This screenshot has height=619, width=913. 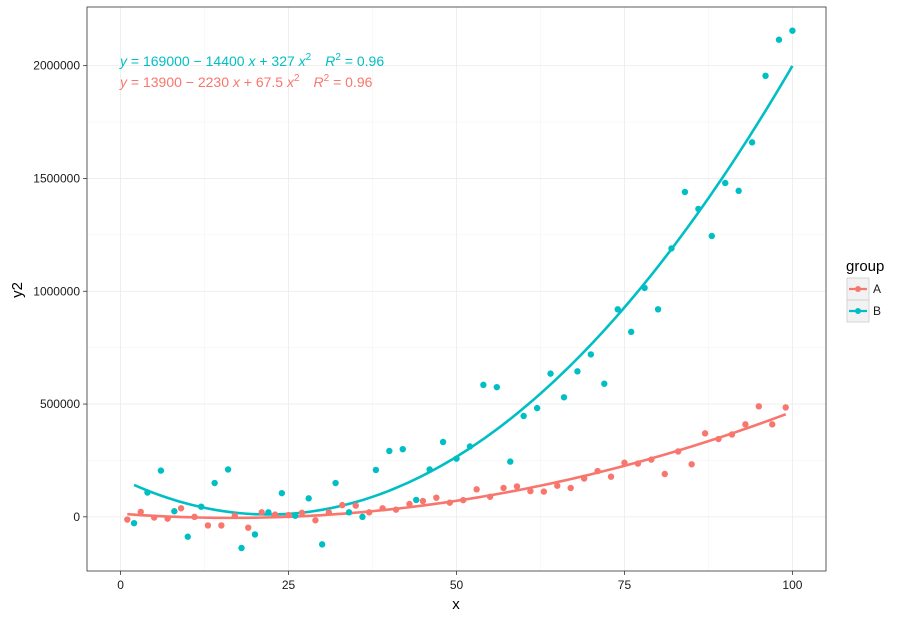 What do you see at coordinates (858, 311) in the screenshot?
I see `legend-point-b` at bounding box center [858, 311].